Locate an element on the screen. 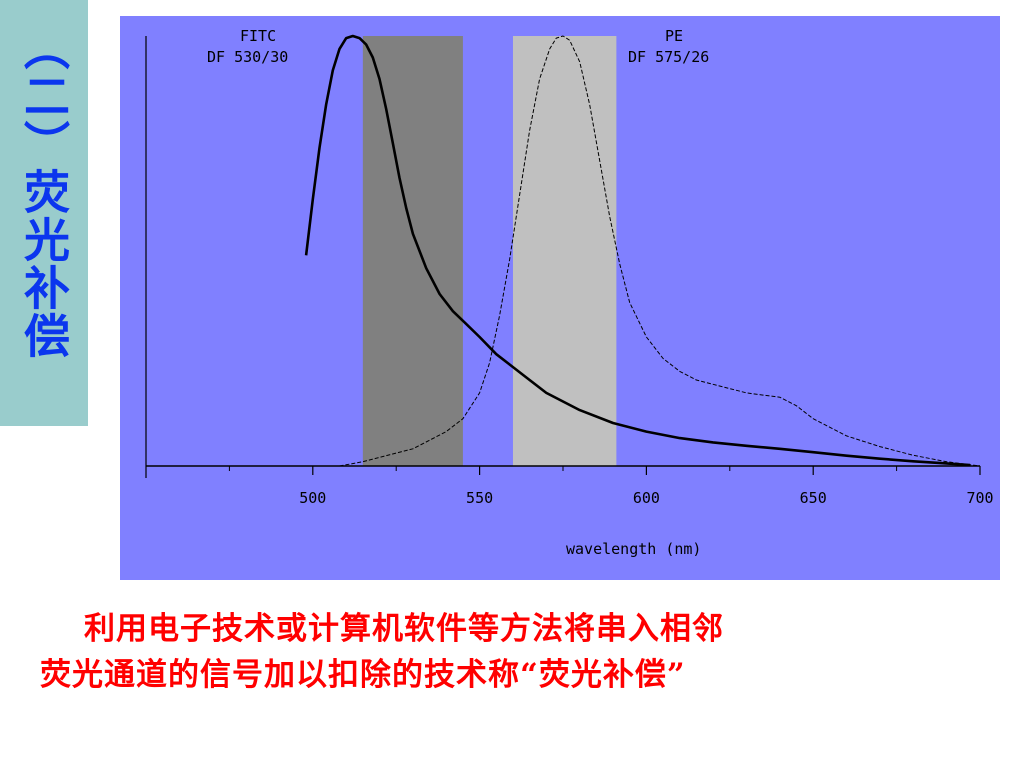  caption-line-2: 荧光通道的信号加以扣除的技术称“荧光补偿” is located at coordinates (363, 675).